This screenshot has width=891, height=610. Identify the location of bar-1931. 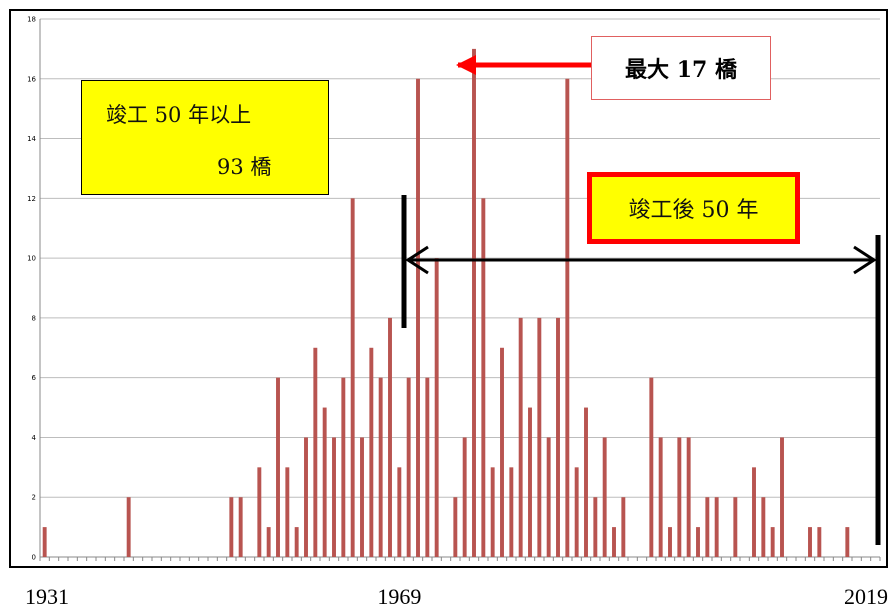
(44, 542).